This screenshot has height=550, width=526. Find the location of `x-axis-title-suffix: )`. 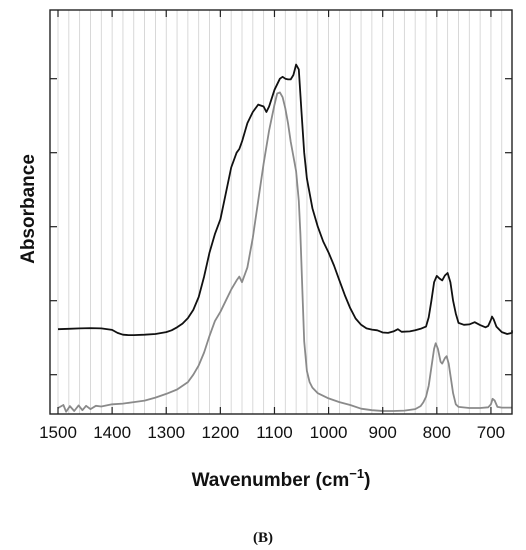

x-axis-title-suffix: ) is located at coordinates (367, 480).